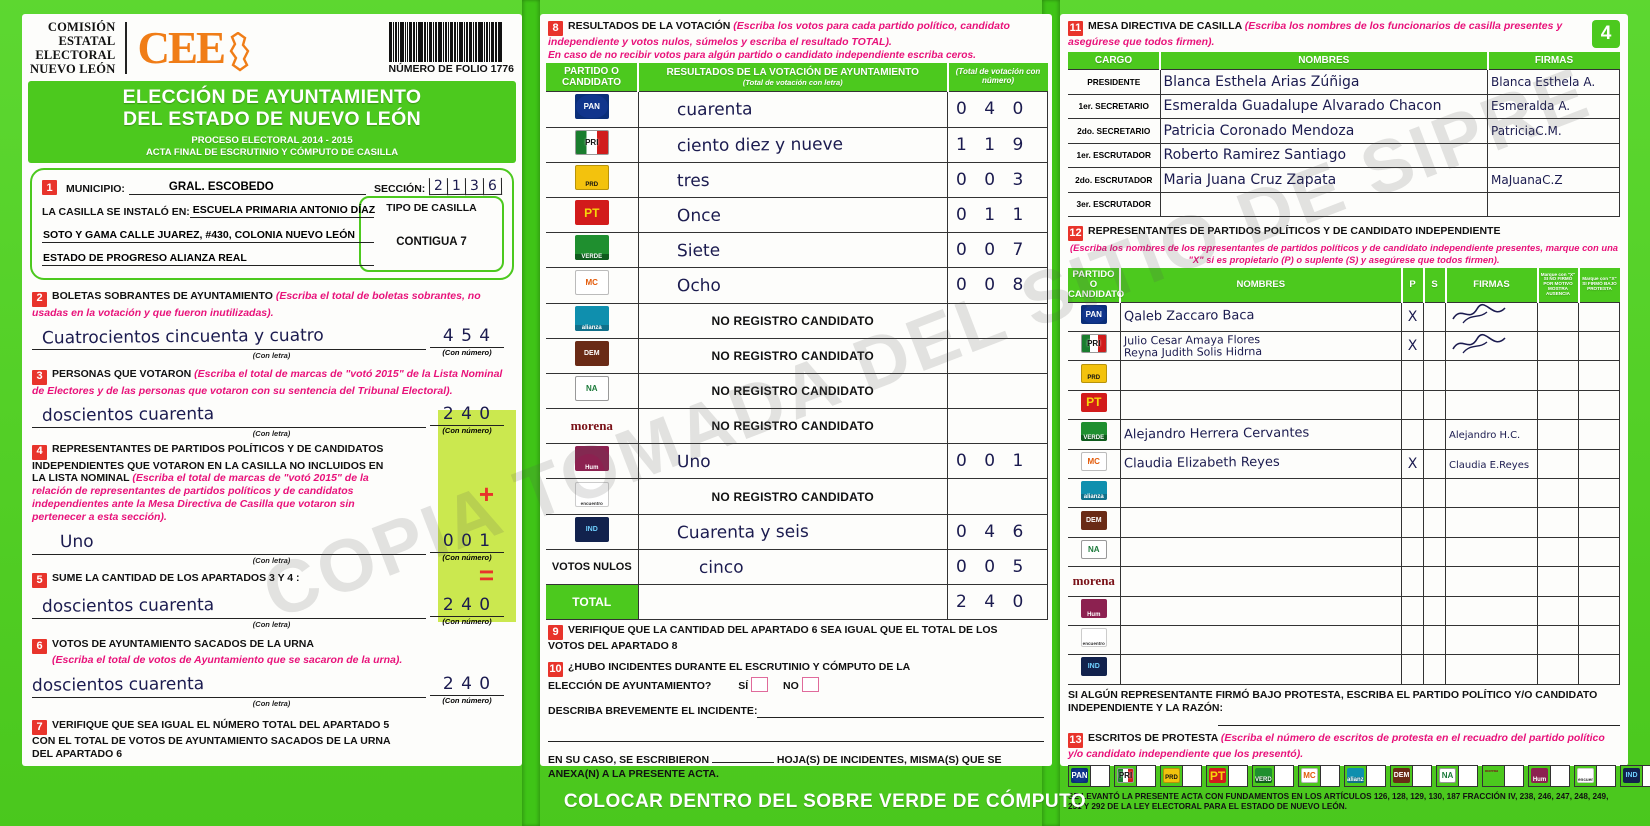 This screenshot has height=826, width=1650. Describe the element at coordinates (1543, 81) in the screenshot. I see `mesa-firma-value: Blanca Esthela A.` at that location.